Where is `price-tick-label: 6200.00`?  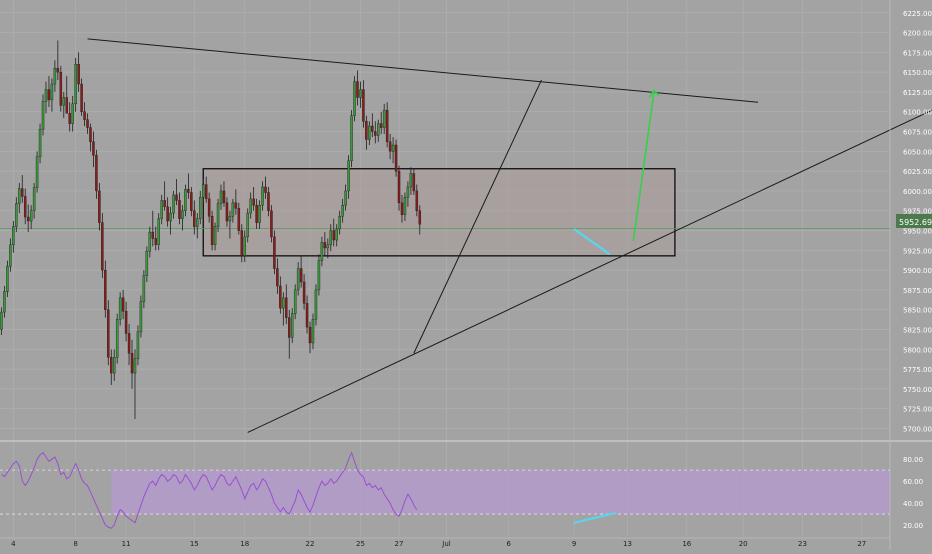
price-tick-label: 6200.00 is located at coordinates (917, 34).